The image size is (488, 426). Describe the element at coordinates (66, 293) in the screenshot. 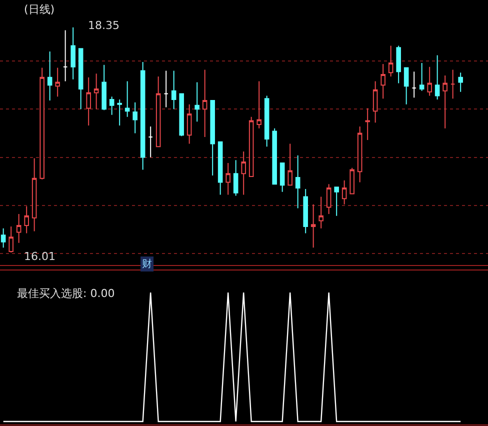

I see `chart-title: 最佳买入选股: 0.00` at that location.